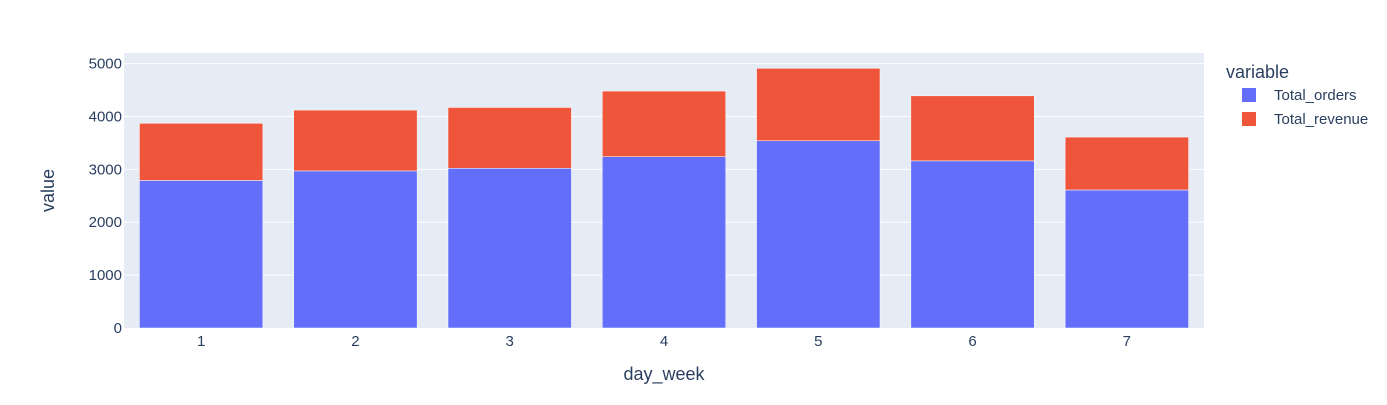  What do you see at coordinates (972, 341) in the screenshot?
I see `x-tick-label: 6` at bounding box center [972, 341].